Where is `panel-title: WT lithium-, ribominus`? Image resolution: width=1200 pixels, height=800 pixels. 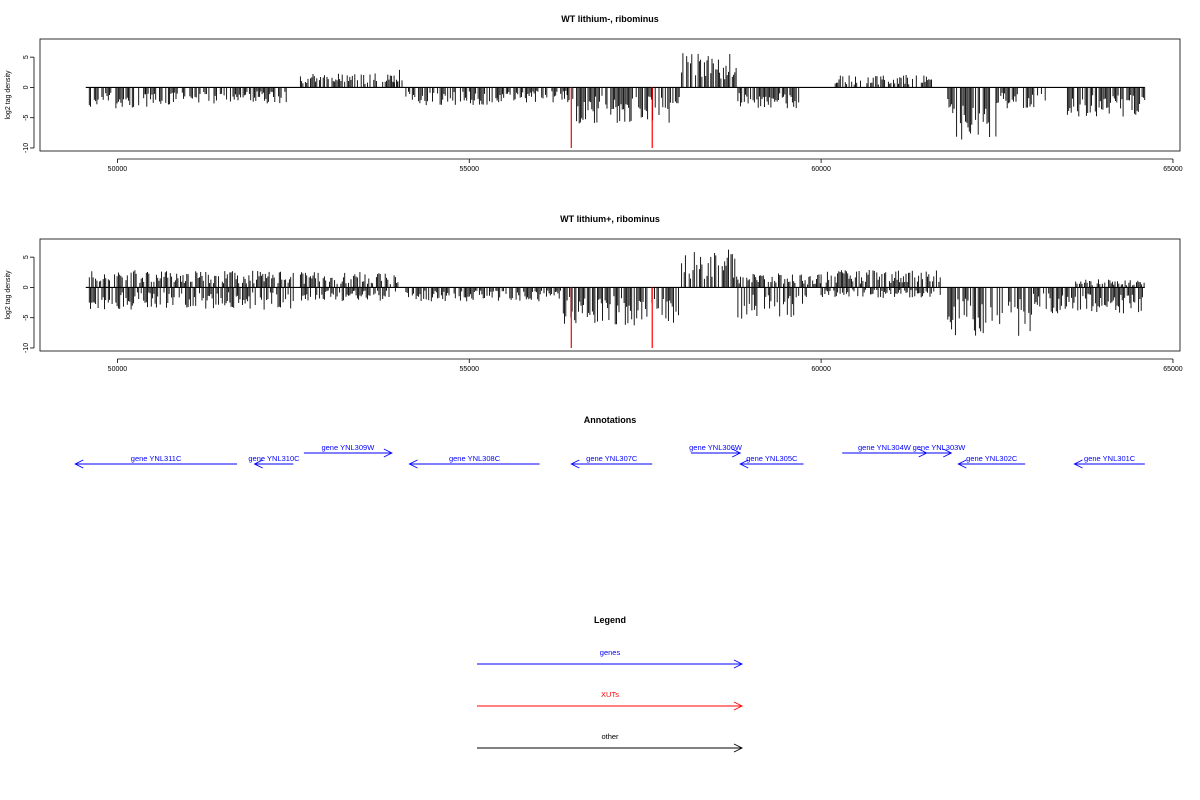 panel-title: WT lithium-, ribominus is located at coordinates (610, 19).